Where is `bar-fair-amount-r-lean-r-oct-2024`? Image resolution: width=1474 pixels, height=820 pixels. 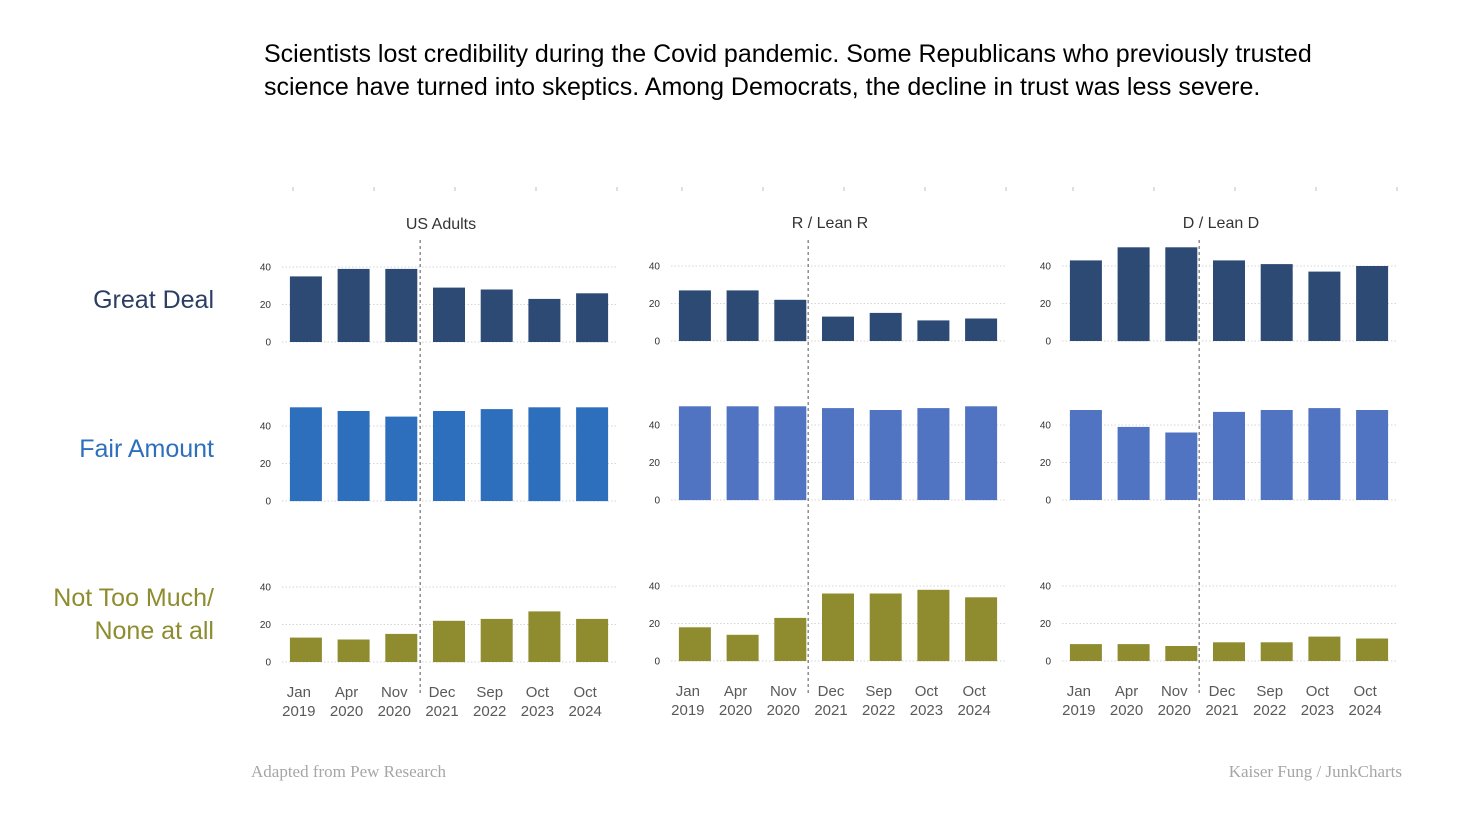 bar-fair-amount-r-lean-r-oct-2024 is located at coordinates (981, 453).